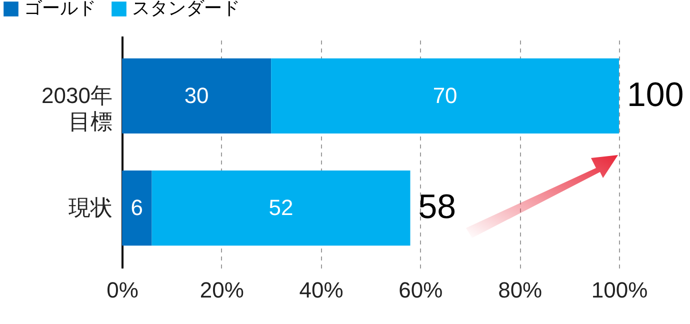 The image size is (690, 324). I want to click on data-label: 6, so click(137, 207).